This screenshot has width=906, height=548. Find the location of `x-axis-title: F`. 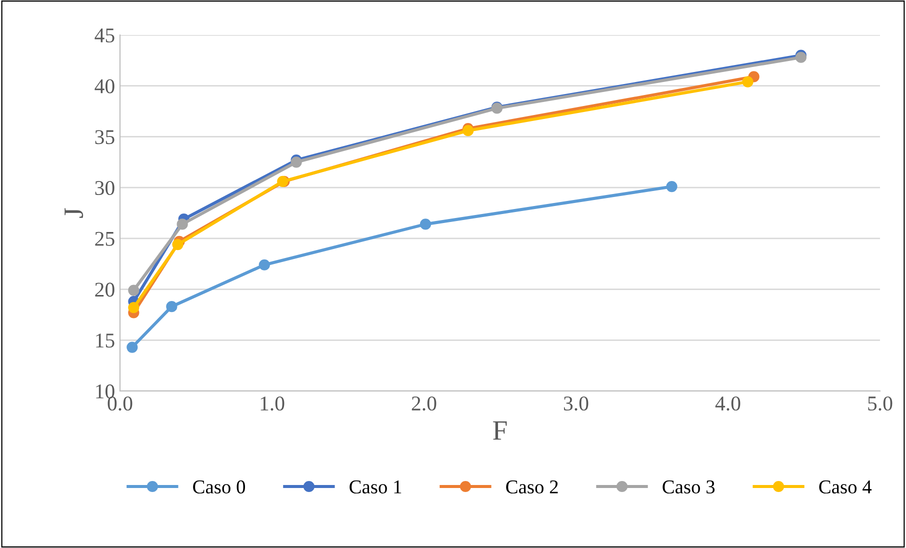

x-axis-title: F is located at coordinates (500, 430).